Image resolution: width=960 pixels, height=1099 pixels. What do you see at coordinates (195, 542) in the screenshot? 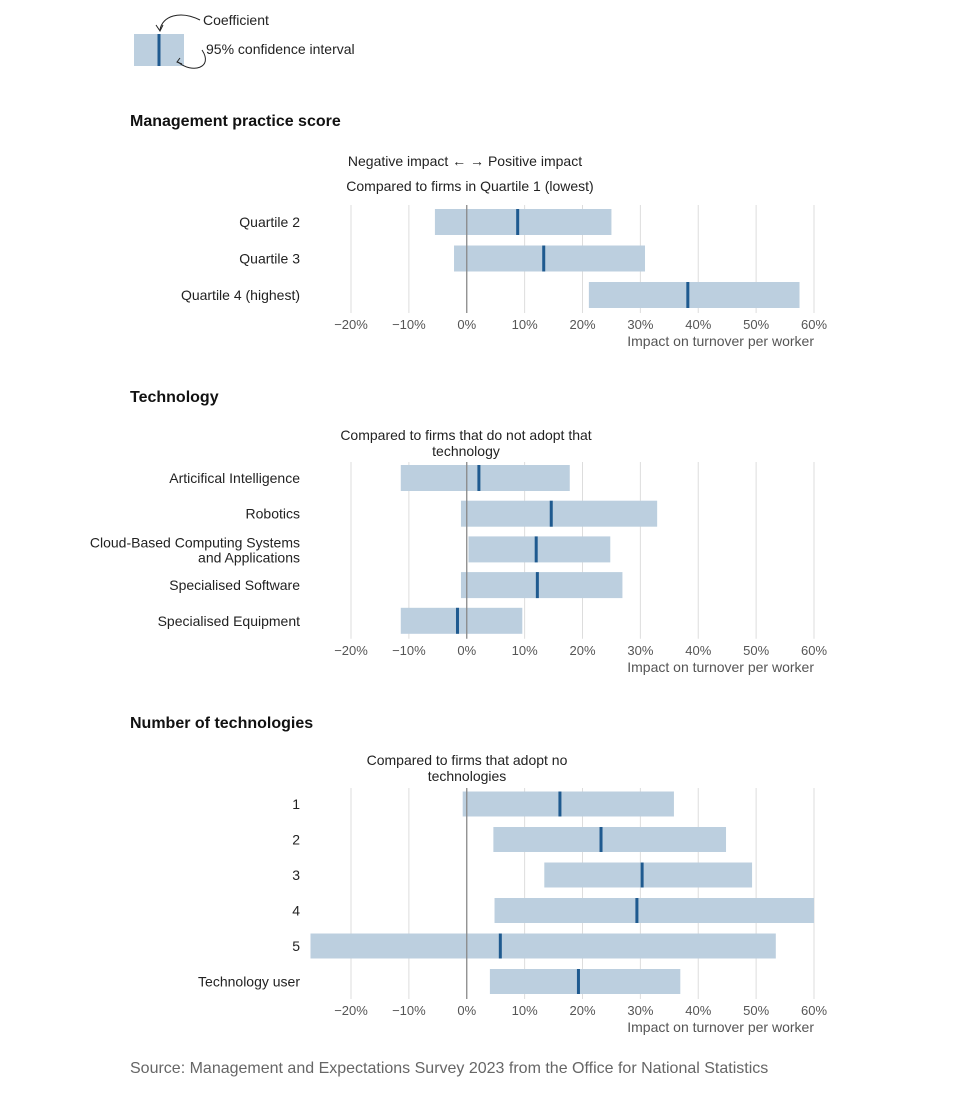
I see `row-label-line: Cloud-Based Computing Systems` at bounding box center [195, 542].